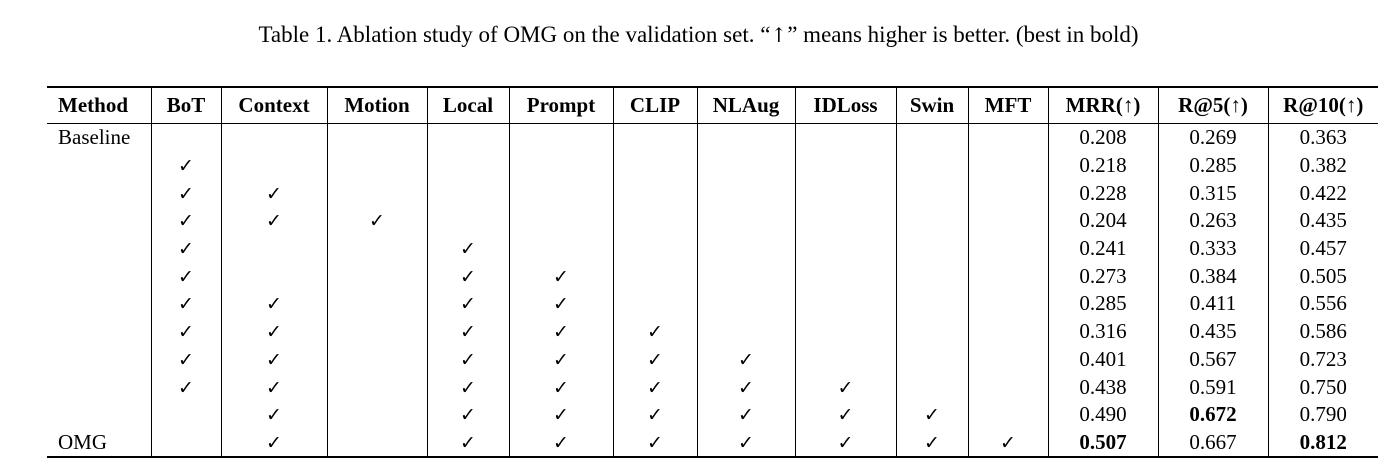  Describe the element at coordinates (1323, 441) in the screenshot. I see `cell-r10: 0.812` at that location.